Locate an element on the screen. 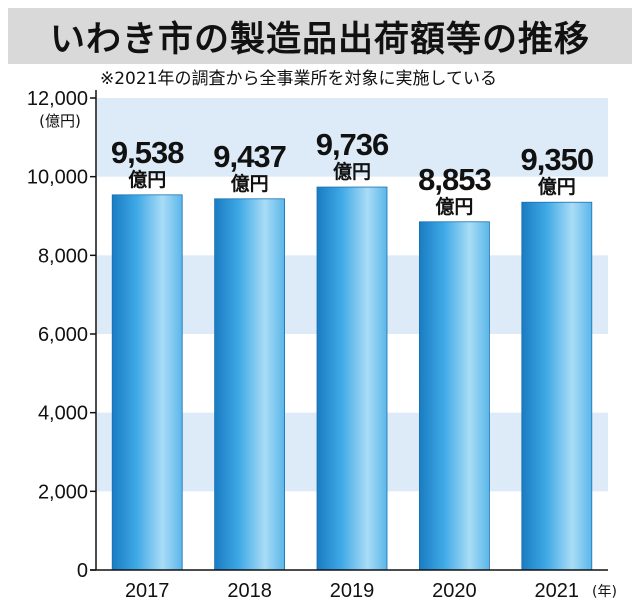 The height and width of the screenshot is (608, 640). y-axis-unit: (億円) is located at coordinates (60, 121).